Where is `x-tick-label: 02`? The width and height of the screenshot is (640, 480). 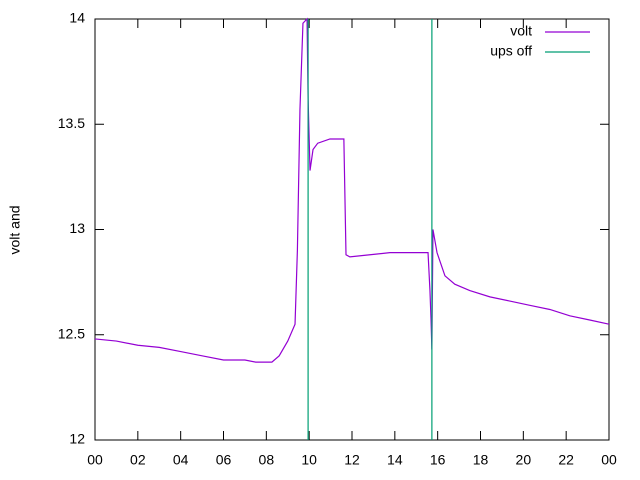
x-tick-label: 02 is located at coordinates (138, 460).